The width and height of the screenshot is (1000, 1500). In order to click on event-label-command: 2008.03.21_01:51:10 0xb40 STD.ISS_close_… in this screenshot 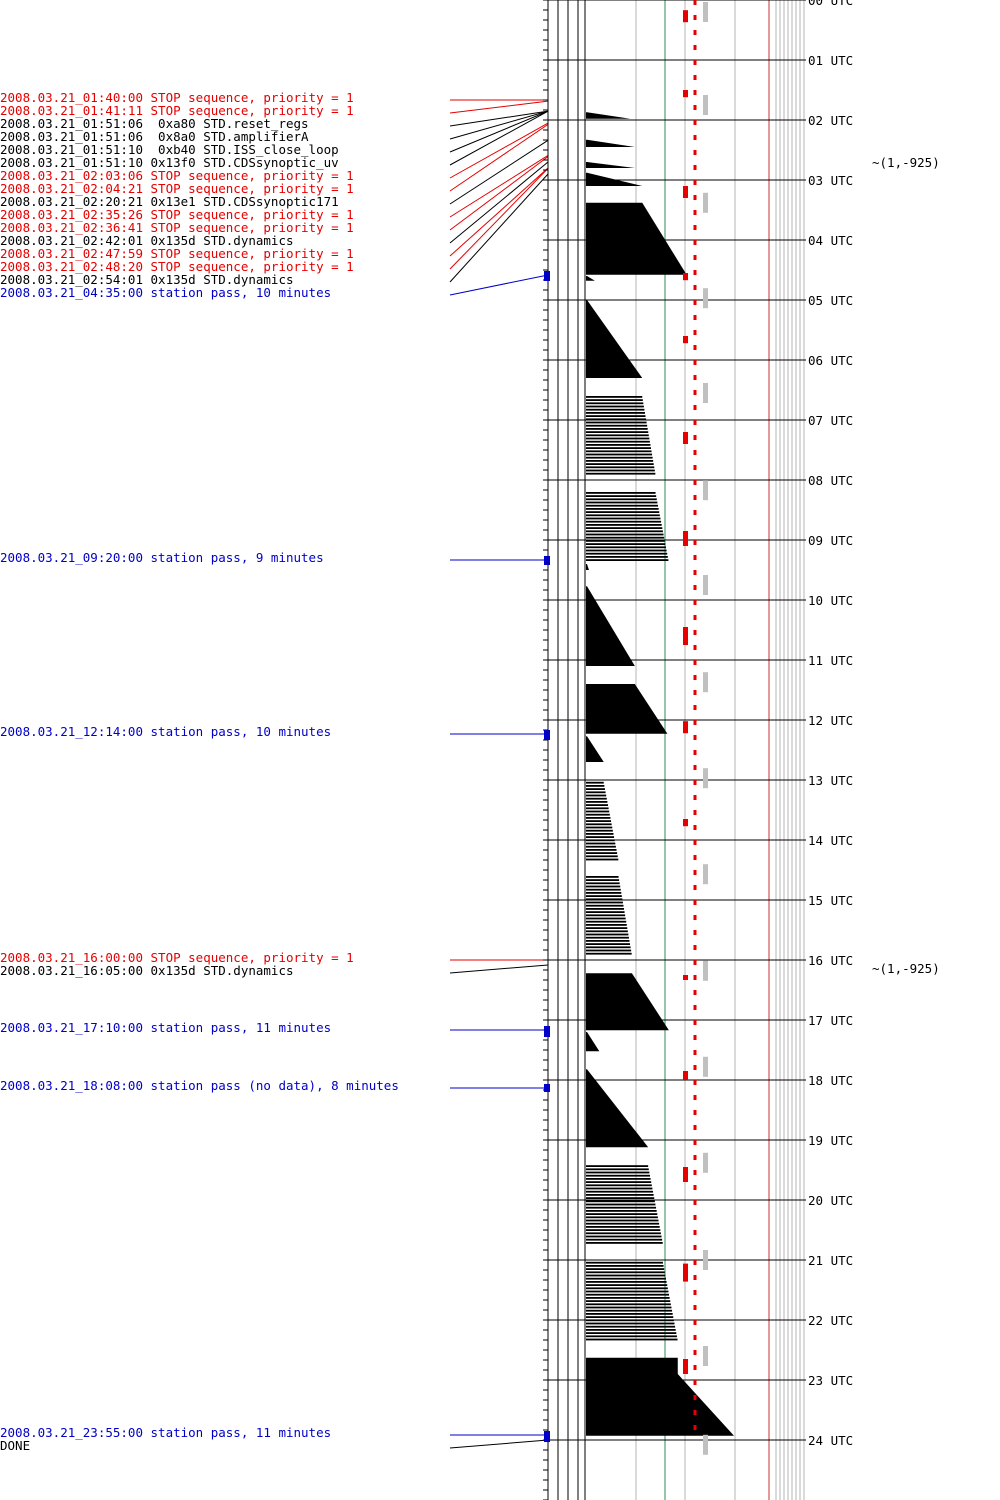, I will do `click(169, 149)`.